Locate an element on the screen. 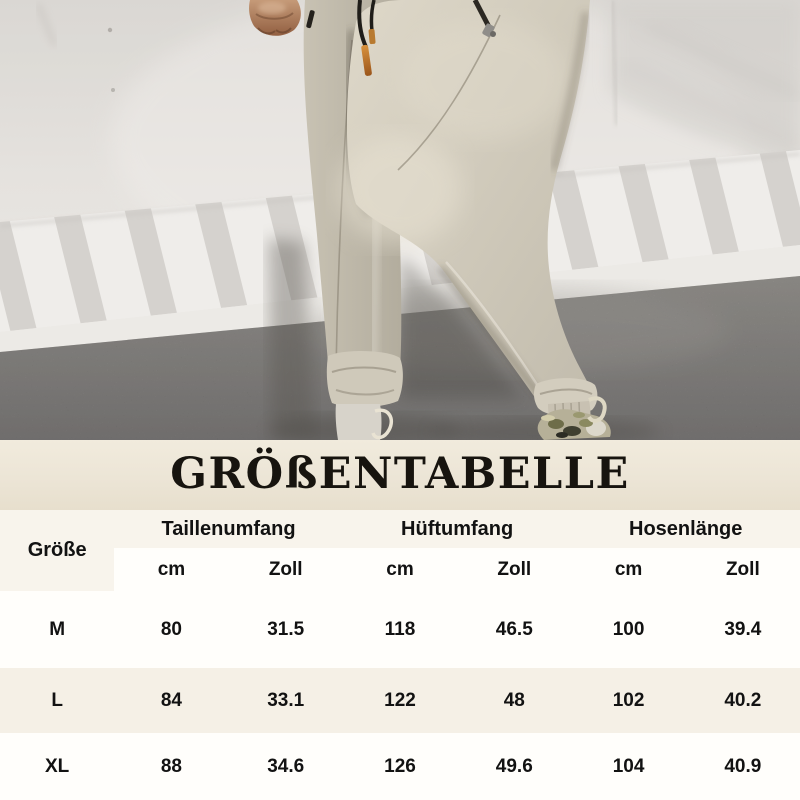 The width and height of the screenshot is (800, 800). table-row-xl-length-cm: 104 is located at coordinates (628, 766).